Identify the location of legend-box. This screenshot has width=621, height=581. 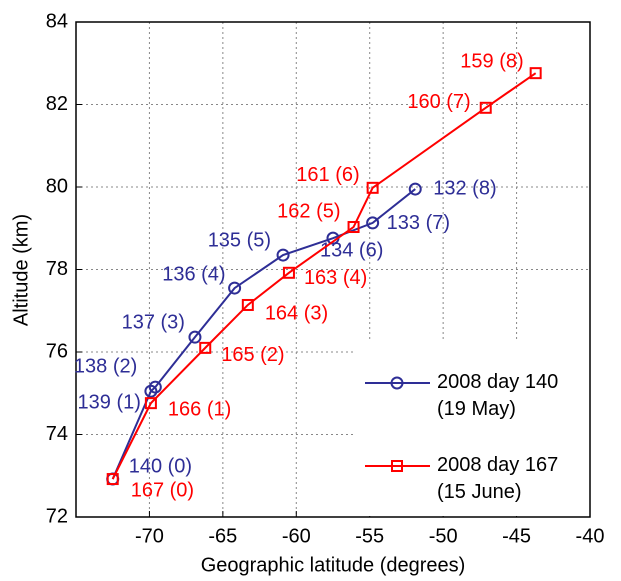
(472, 428).